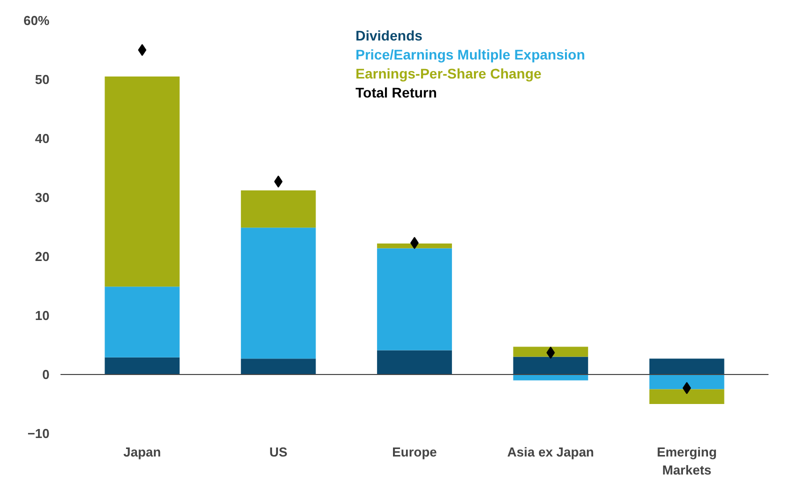 The image size is (798, 493). Describe the element at coordinates (36, 20) in the screenshot. I see `y-tick-label: 60%` at that location.